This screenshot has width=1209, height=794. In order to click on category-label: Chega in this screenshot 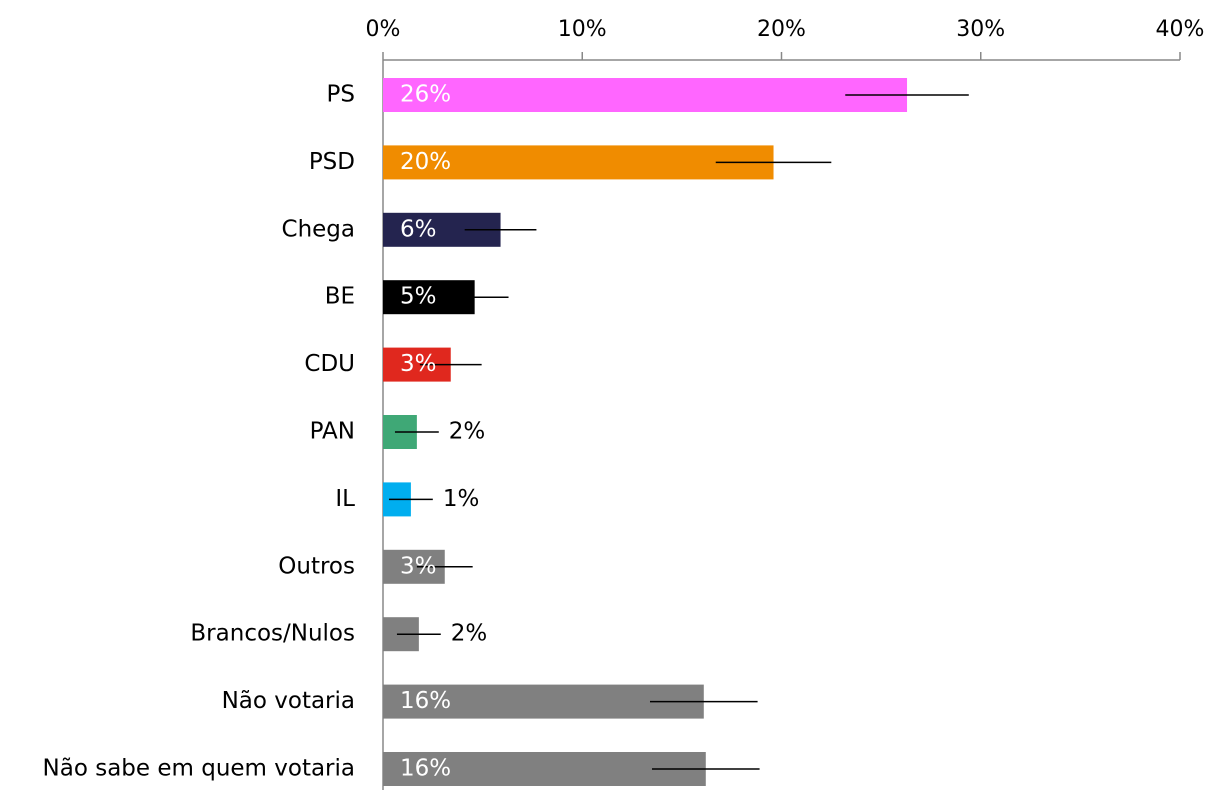, I will do `click(318, 229)`.